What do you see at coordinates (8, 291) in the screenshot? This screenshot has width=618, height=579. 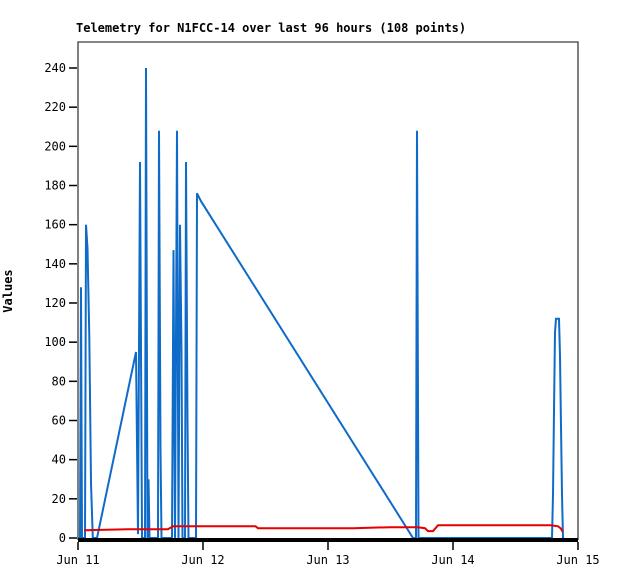 I see `y-axis-title: Values` at bounding box center [8, 291].